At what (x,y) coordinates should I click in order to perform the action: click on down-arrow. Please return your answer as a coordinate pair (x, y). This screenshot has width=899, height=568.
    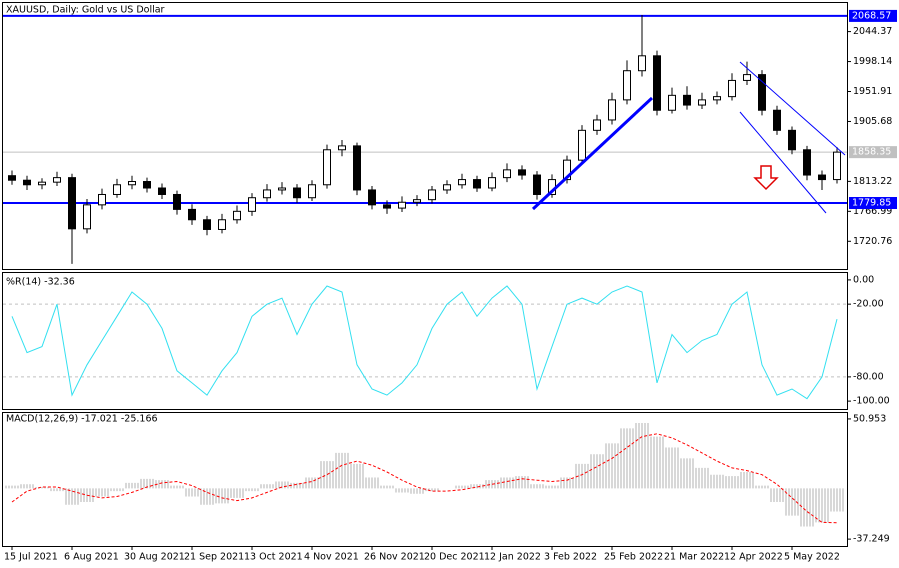
    Looking at the image, I should click on (766, 178).